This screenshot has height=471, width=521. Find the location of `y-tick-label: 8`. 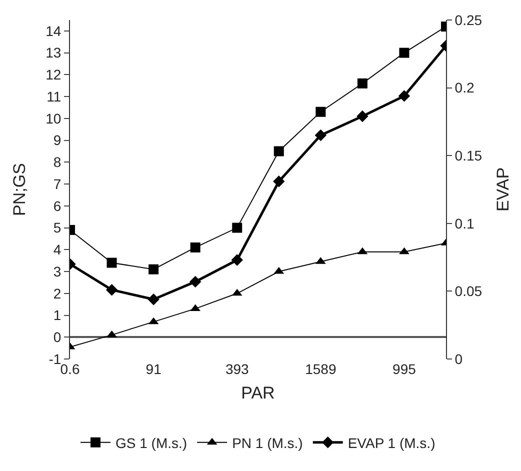

y-tick-label: 8 is located at coordinates (57, 162).